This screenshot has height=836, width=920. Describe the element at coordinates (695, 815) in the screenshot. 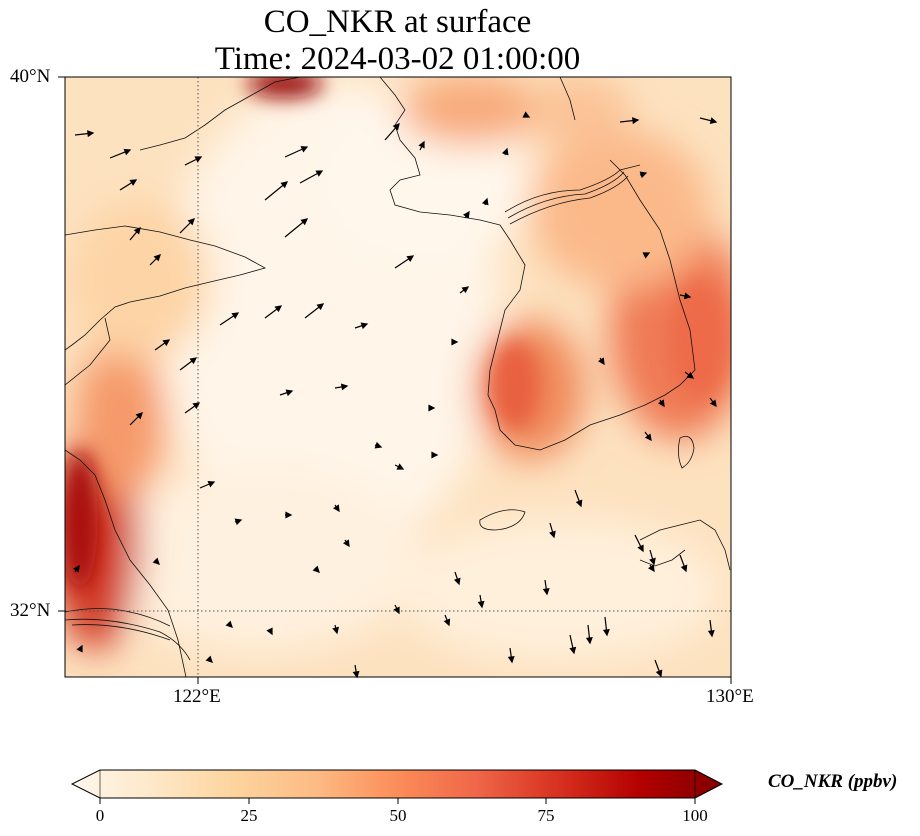

I see `colorbar-tick-label: 100` at that location.